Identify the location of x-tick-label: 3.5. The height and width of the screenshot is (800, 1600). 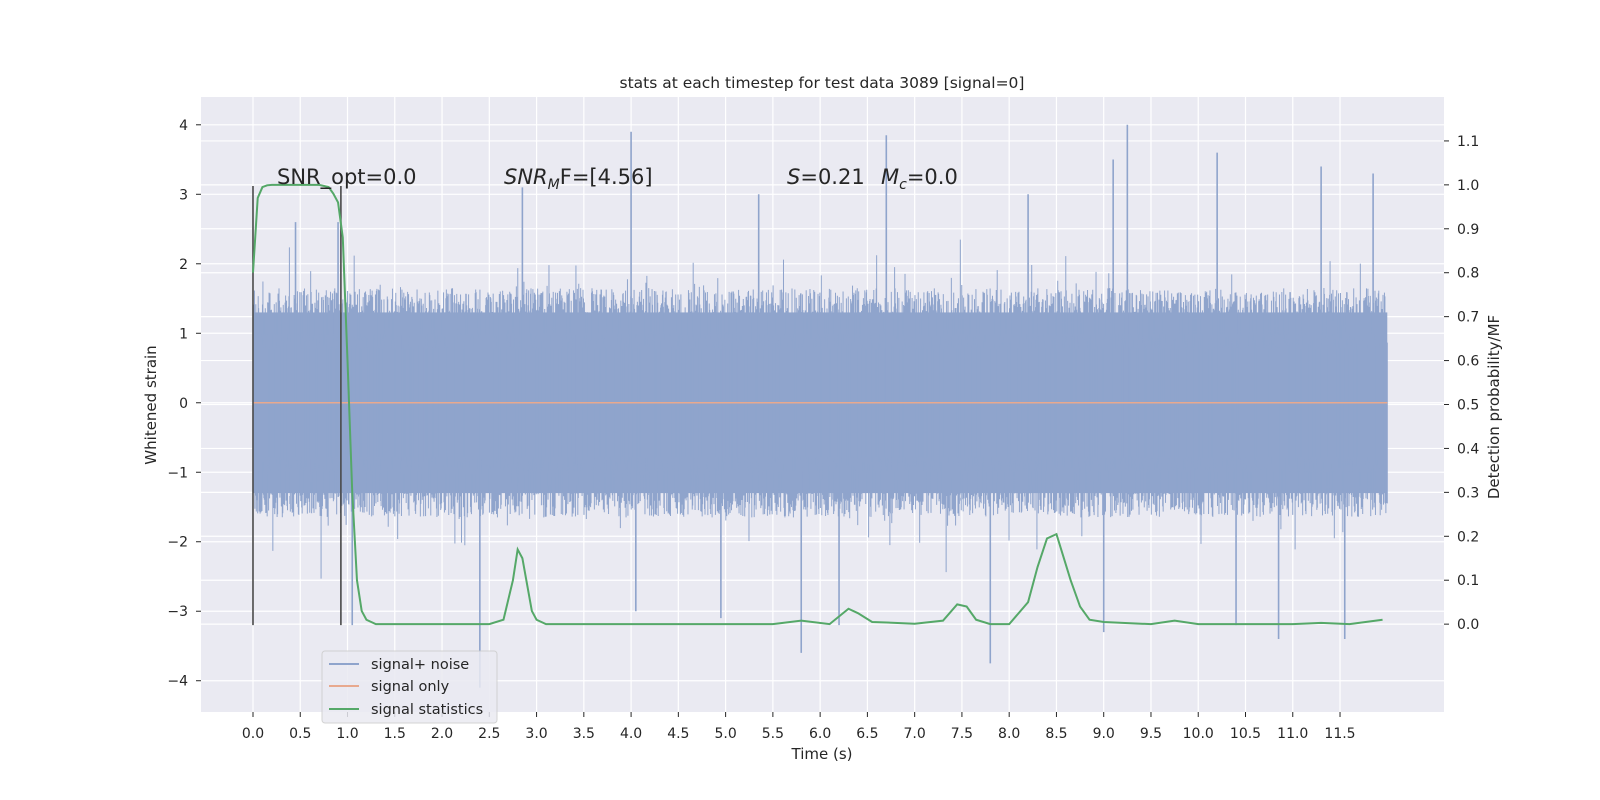
(584, 734).